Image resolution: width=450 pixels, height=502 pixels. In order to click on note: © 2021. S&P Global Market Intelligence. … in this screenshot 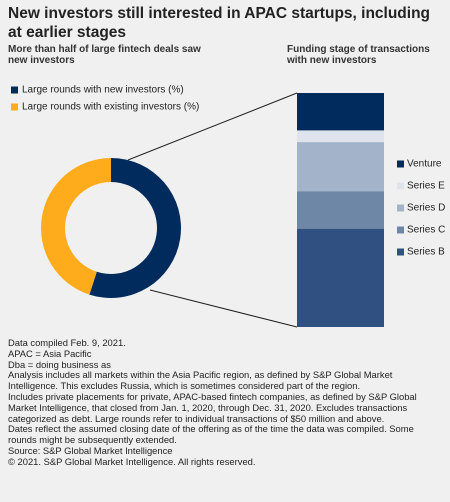, I will do `click(132, 461)`.